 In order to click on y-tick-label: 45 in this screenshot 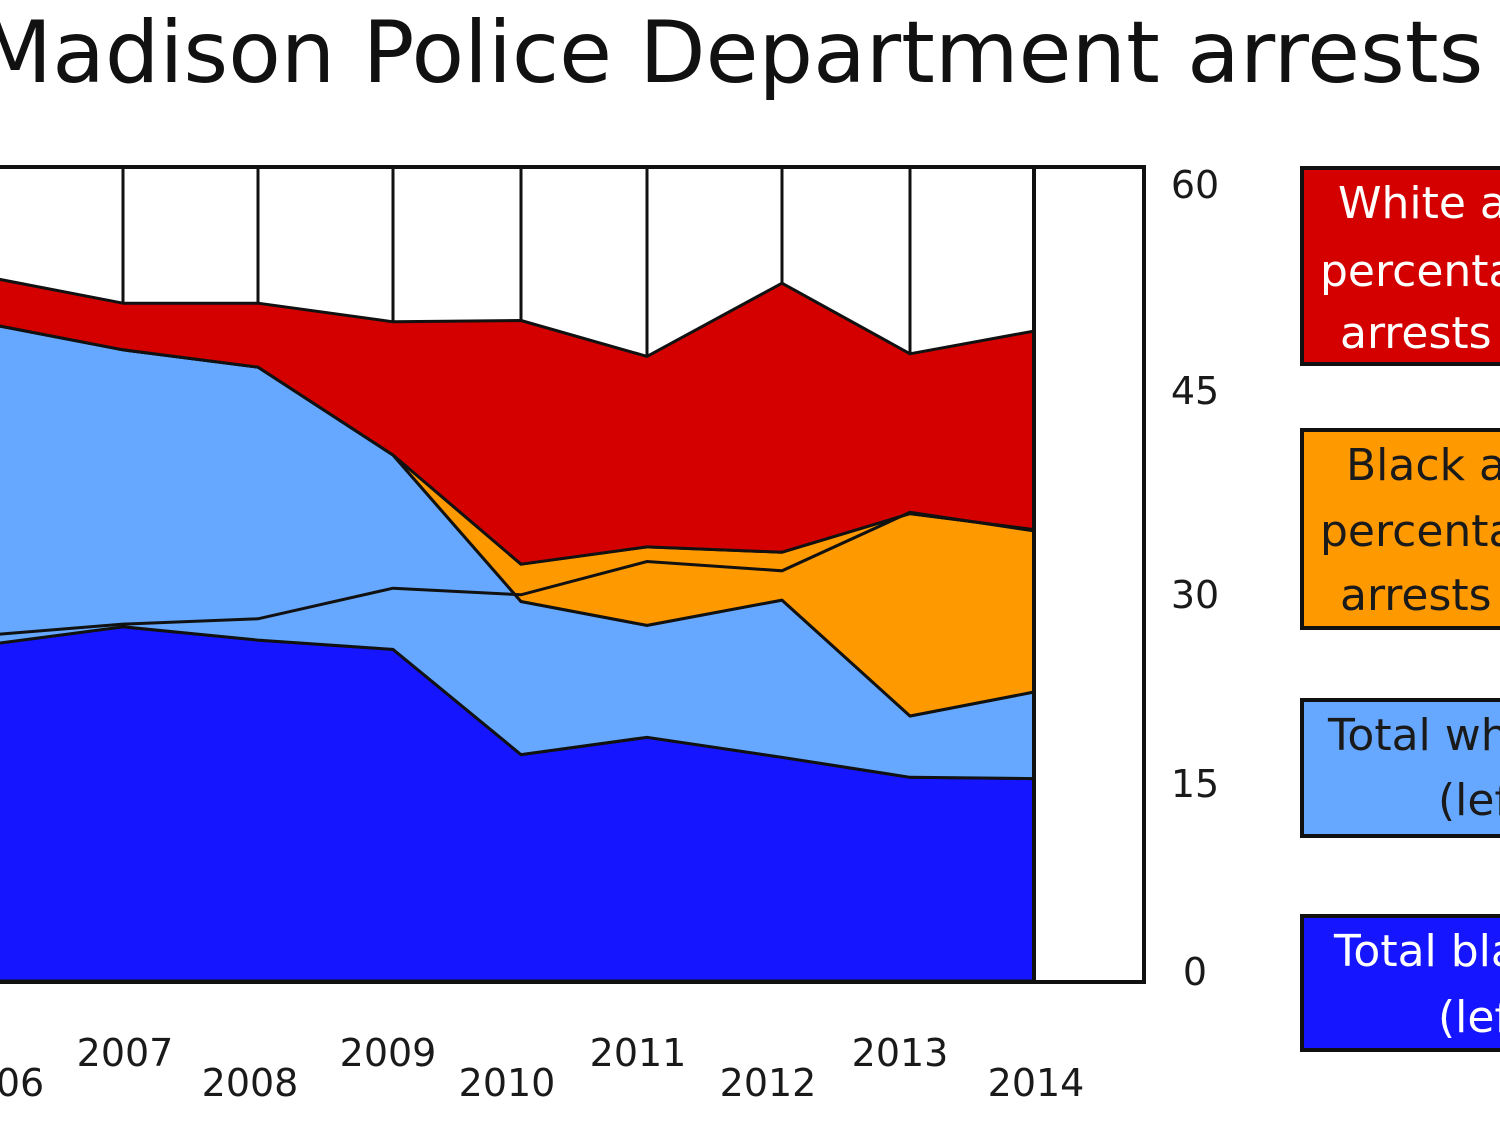, I will do `click(1195, 391)`.